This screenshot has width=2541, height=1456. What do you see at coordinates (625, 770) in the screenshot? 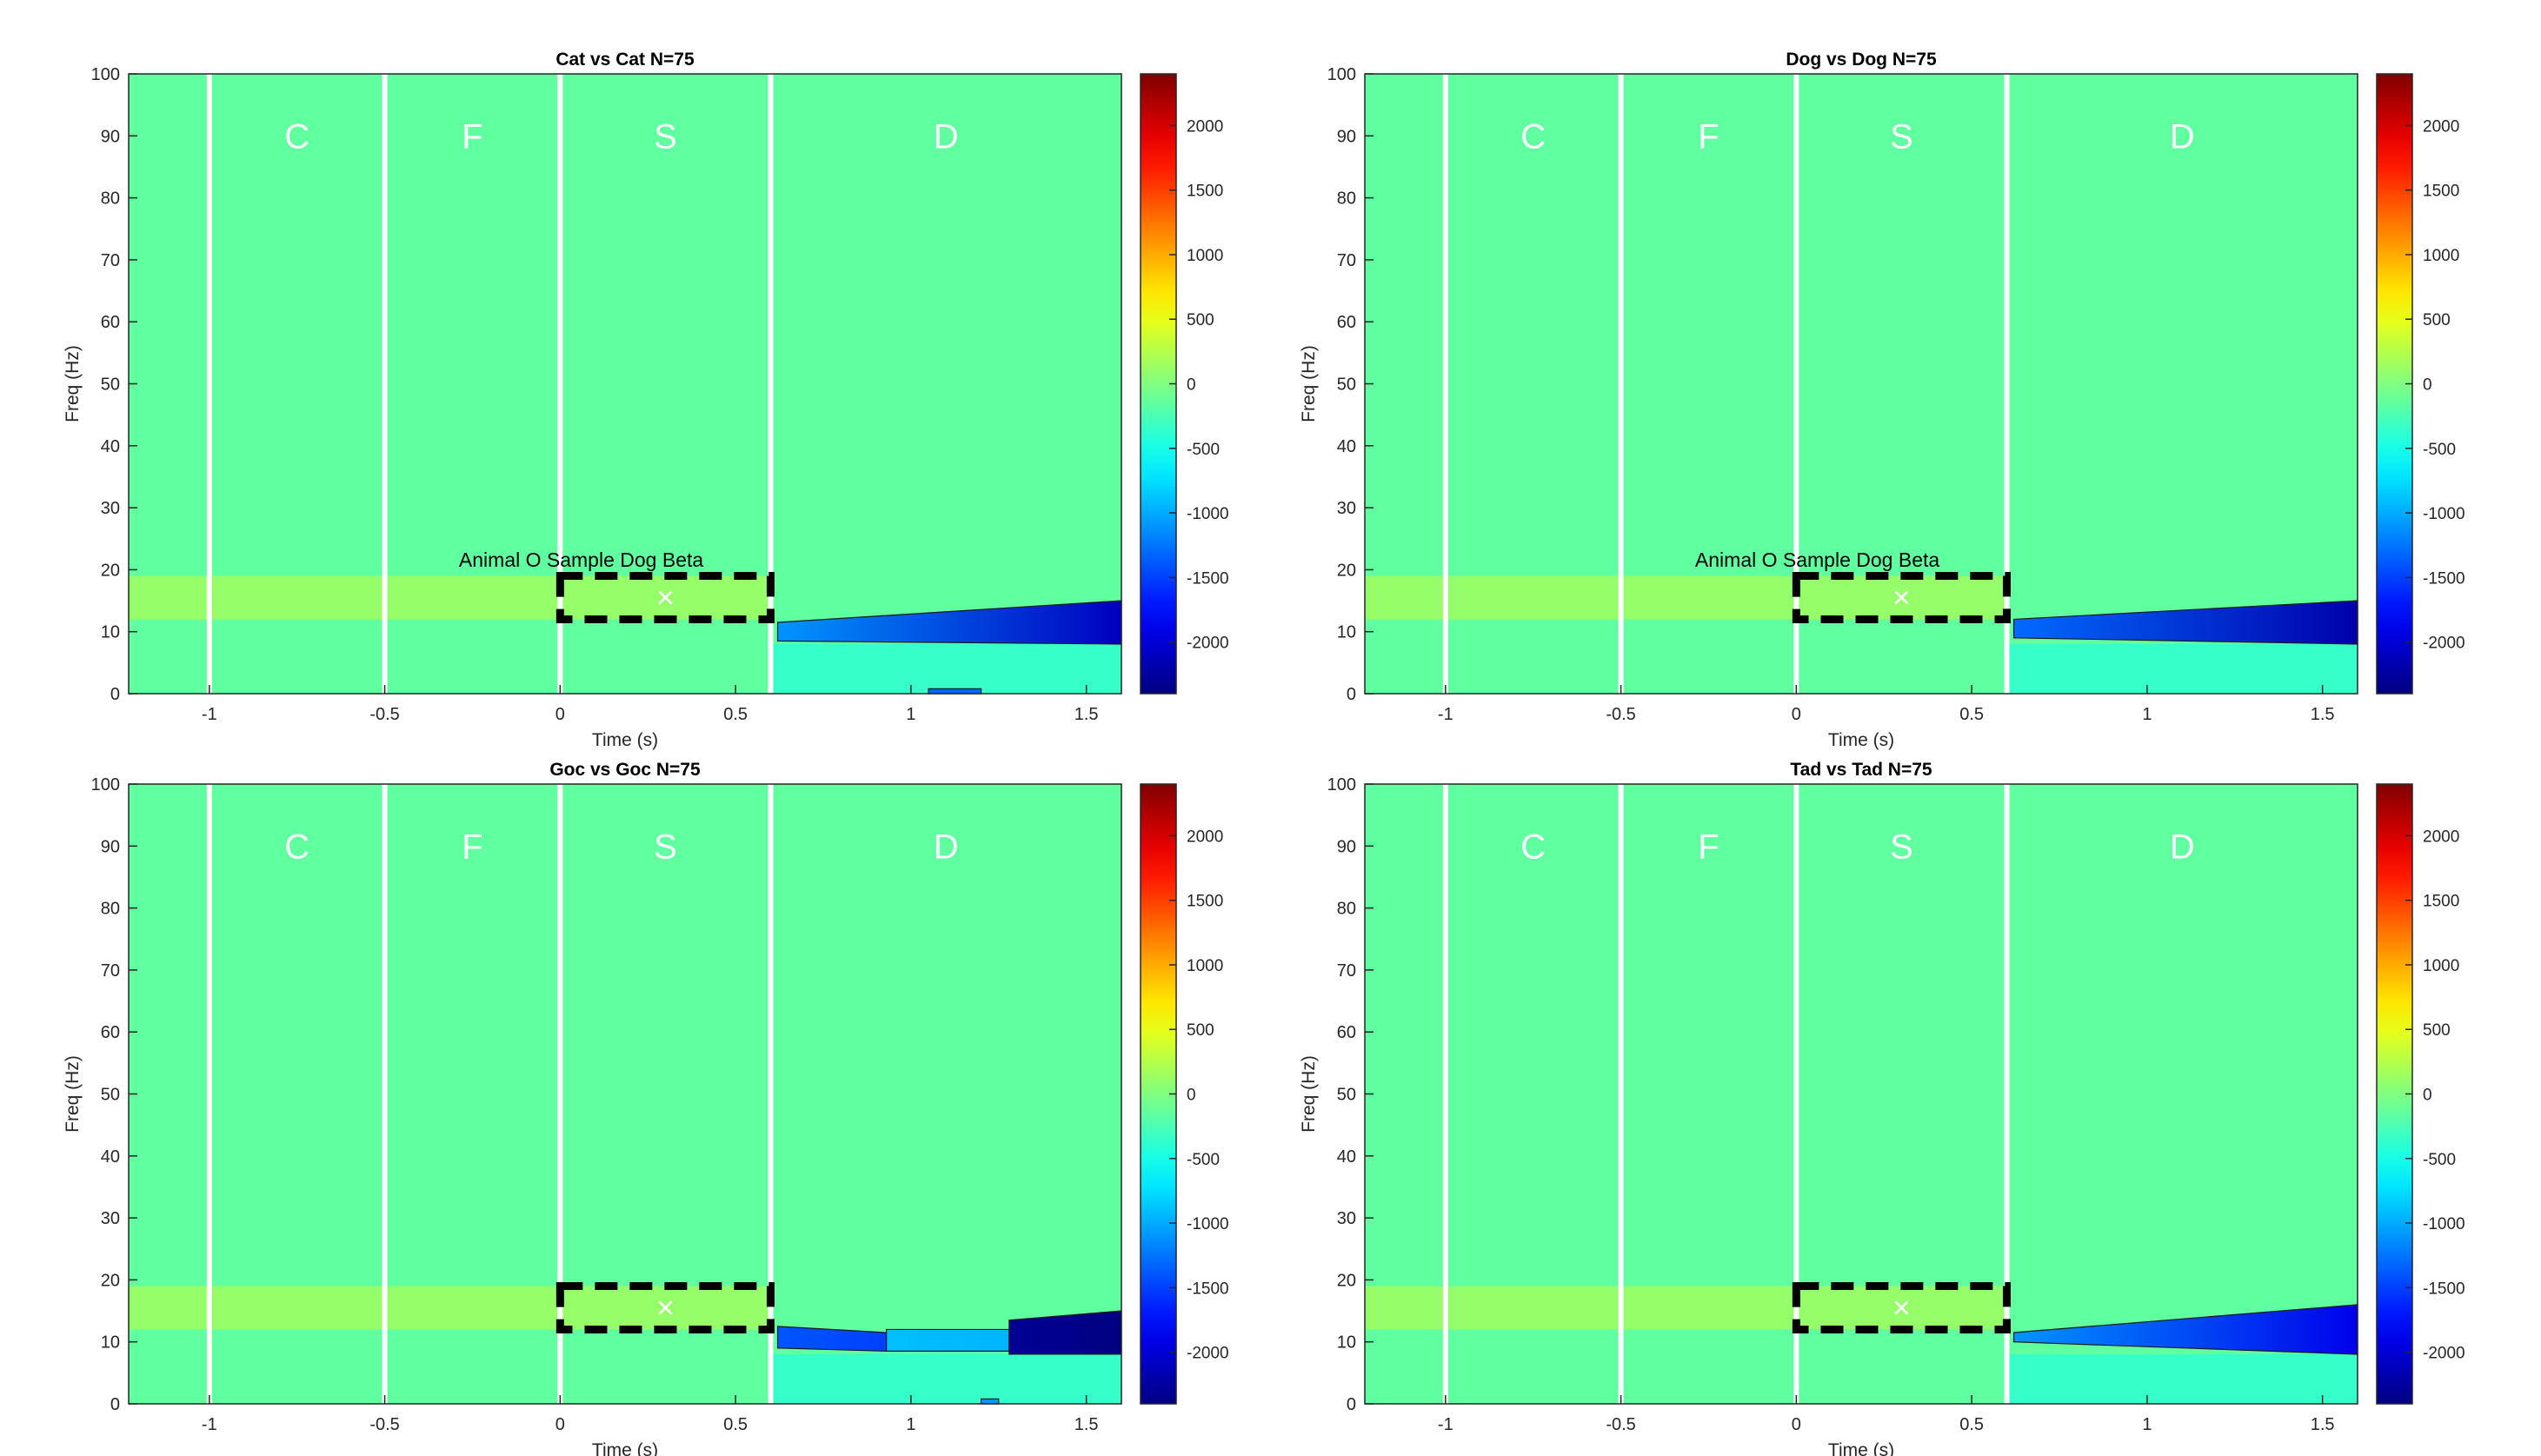
I see `chart-title: Goc vs Goc N=75` at bounding box center [625, 770].